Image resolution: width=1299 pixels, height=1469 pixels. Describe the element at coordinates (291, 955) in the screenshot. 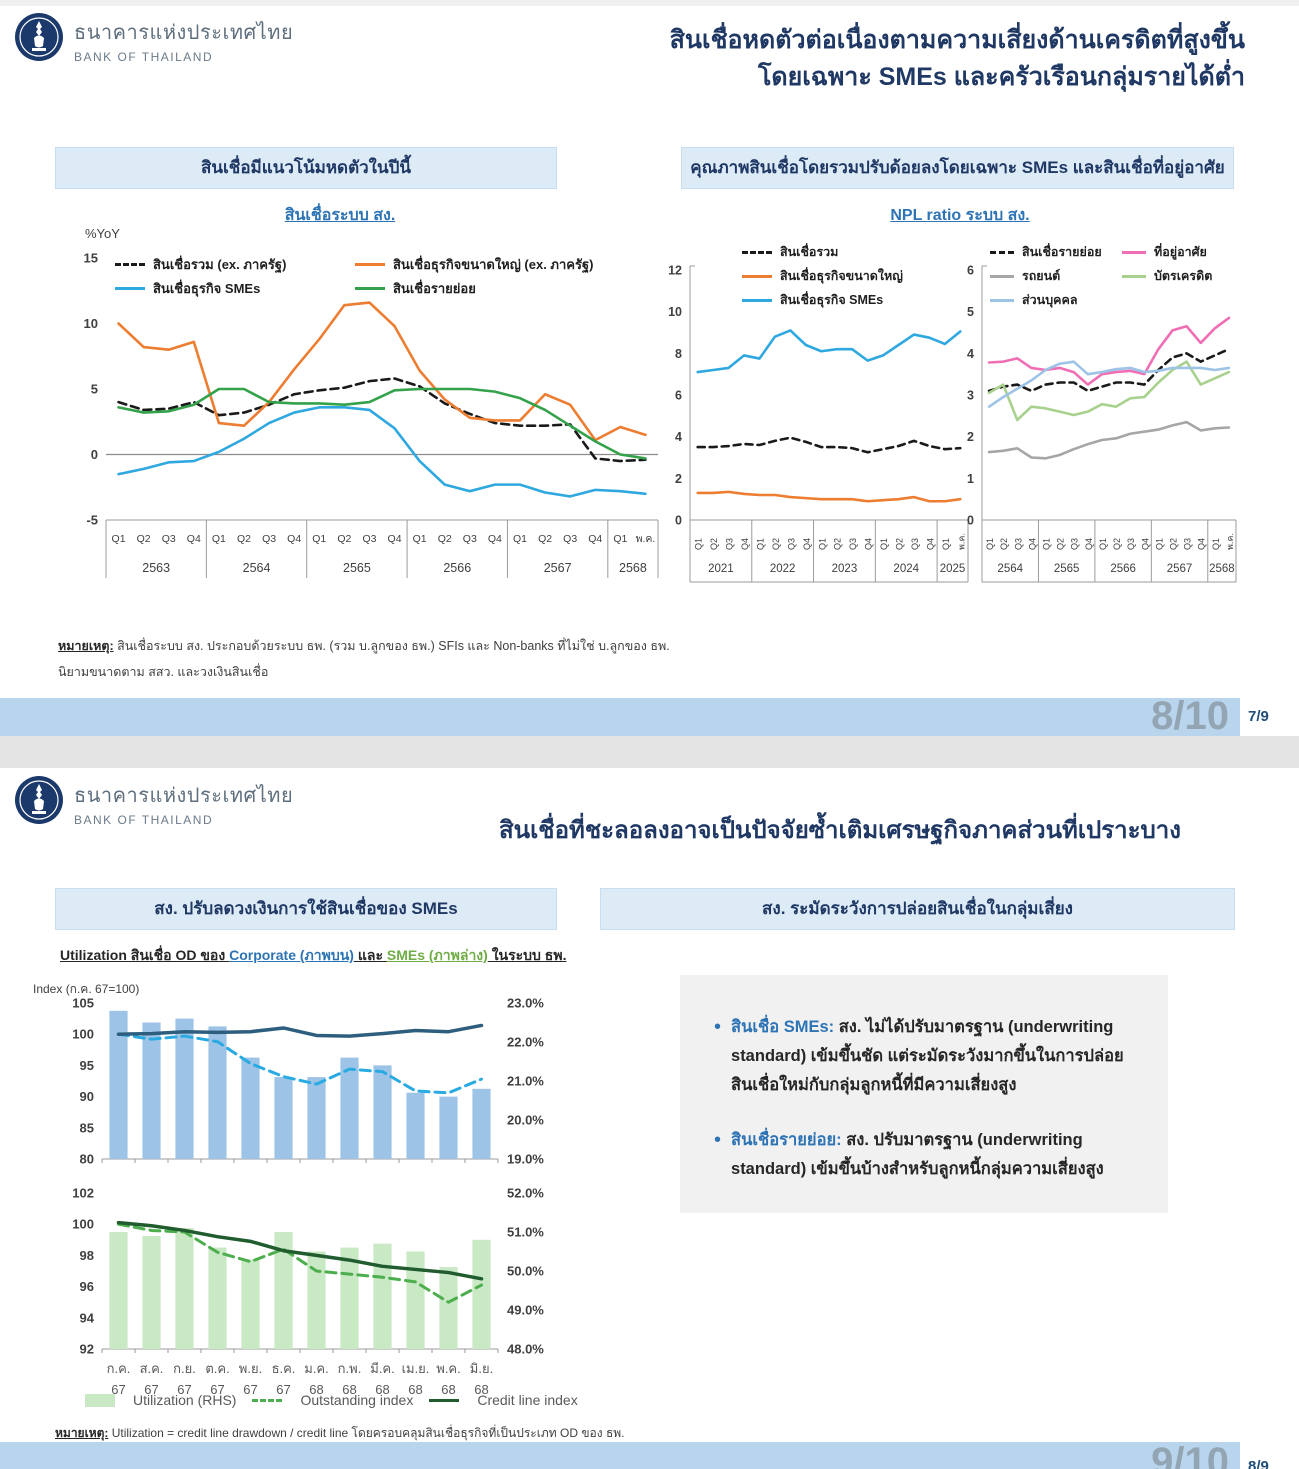

I see `corporate-label: Corporate (ภาพบน)` at that location.